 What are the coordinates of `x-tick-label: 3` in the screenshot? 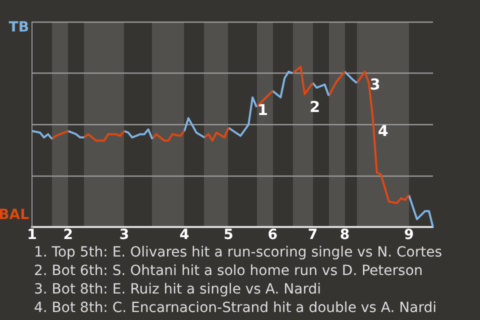 It's located at (124, 235).